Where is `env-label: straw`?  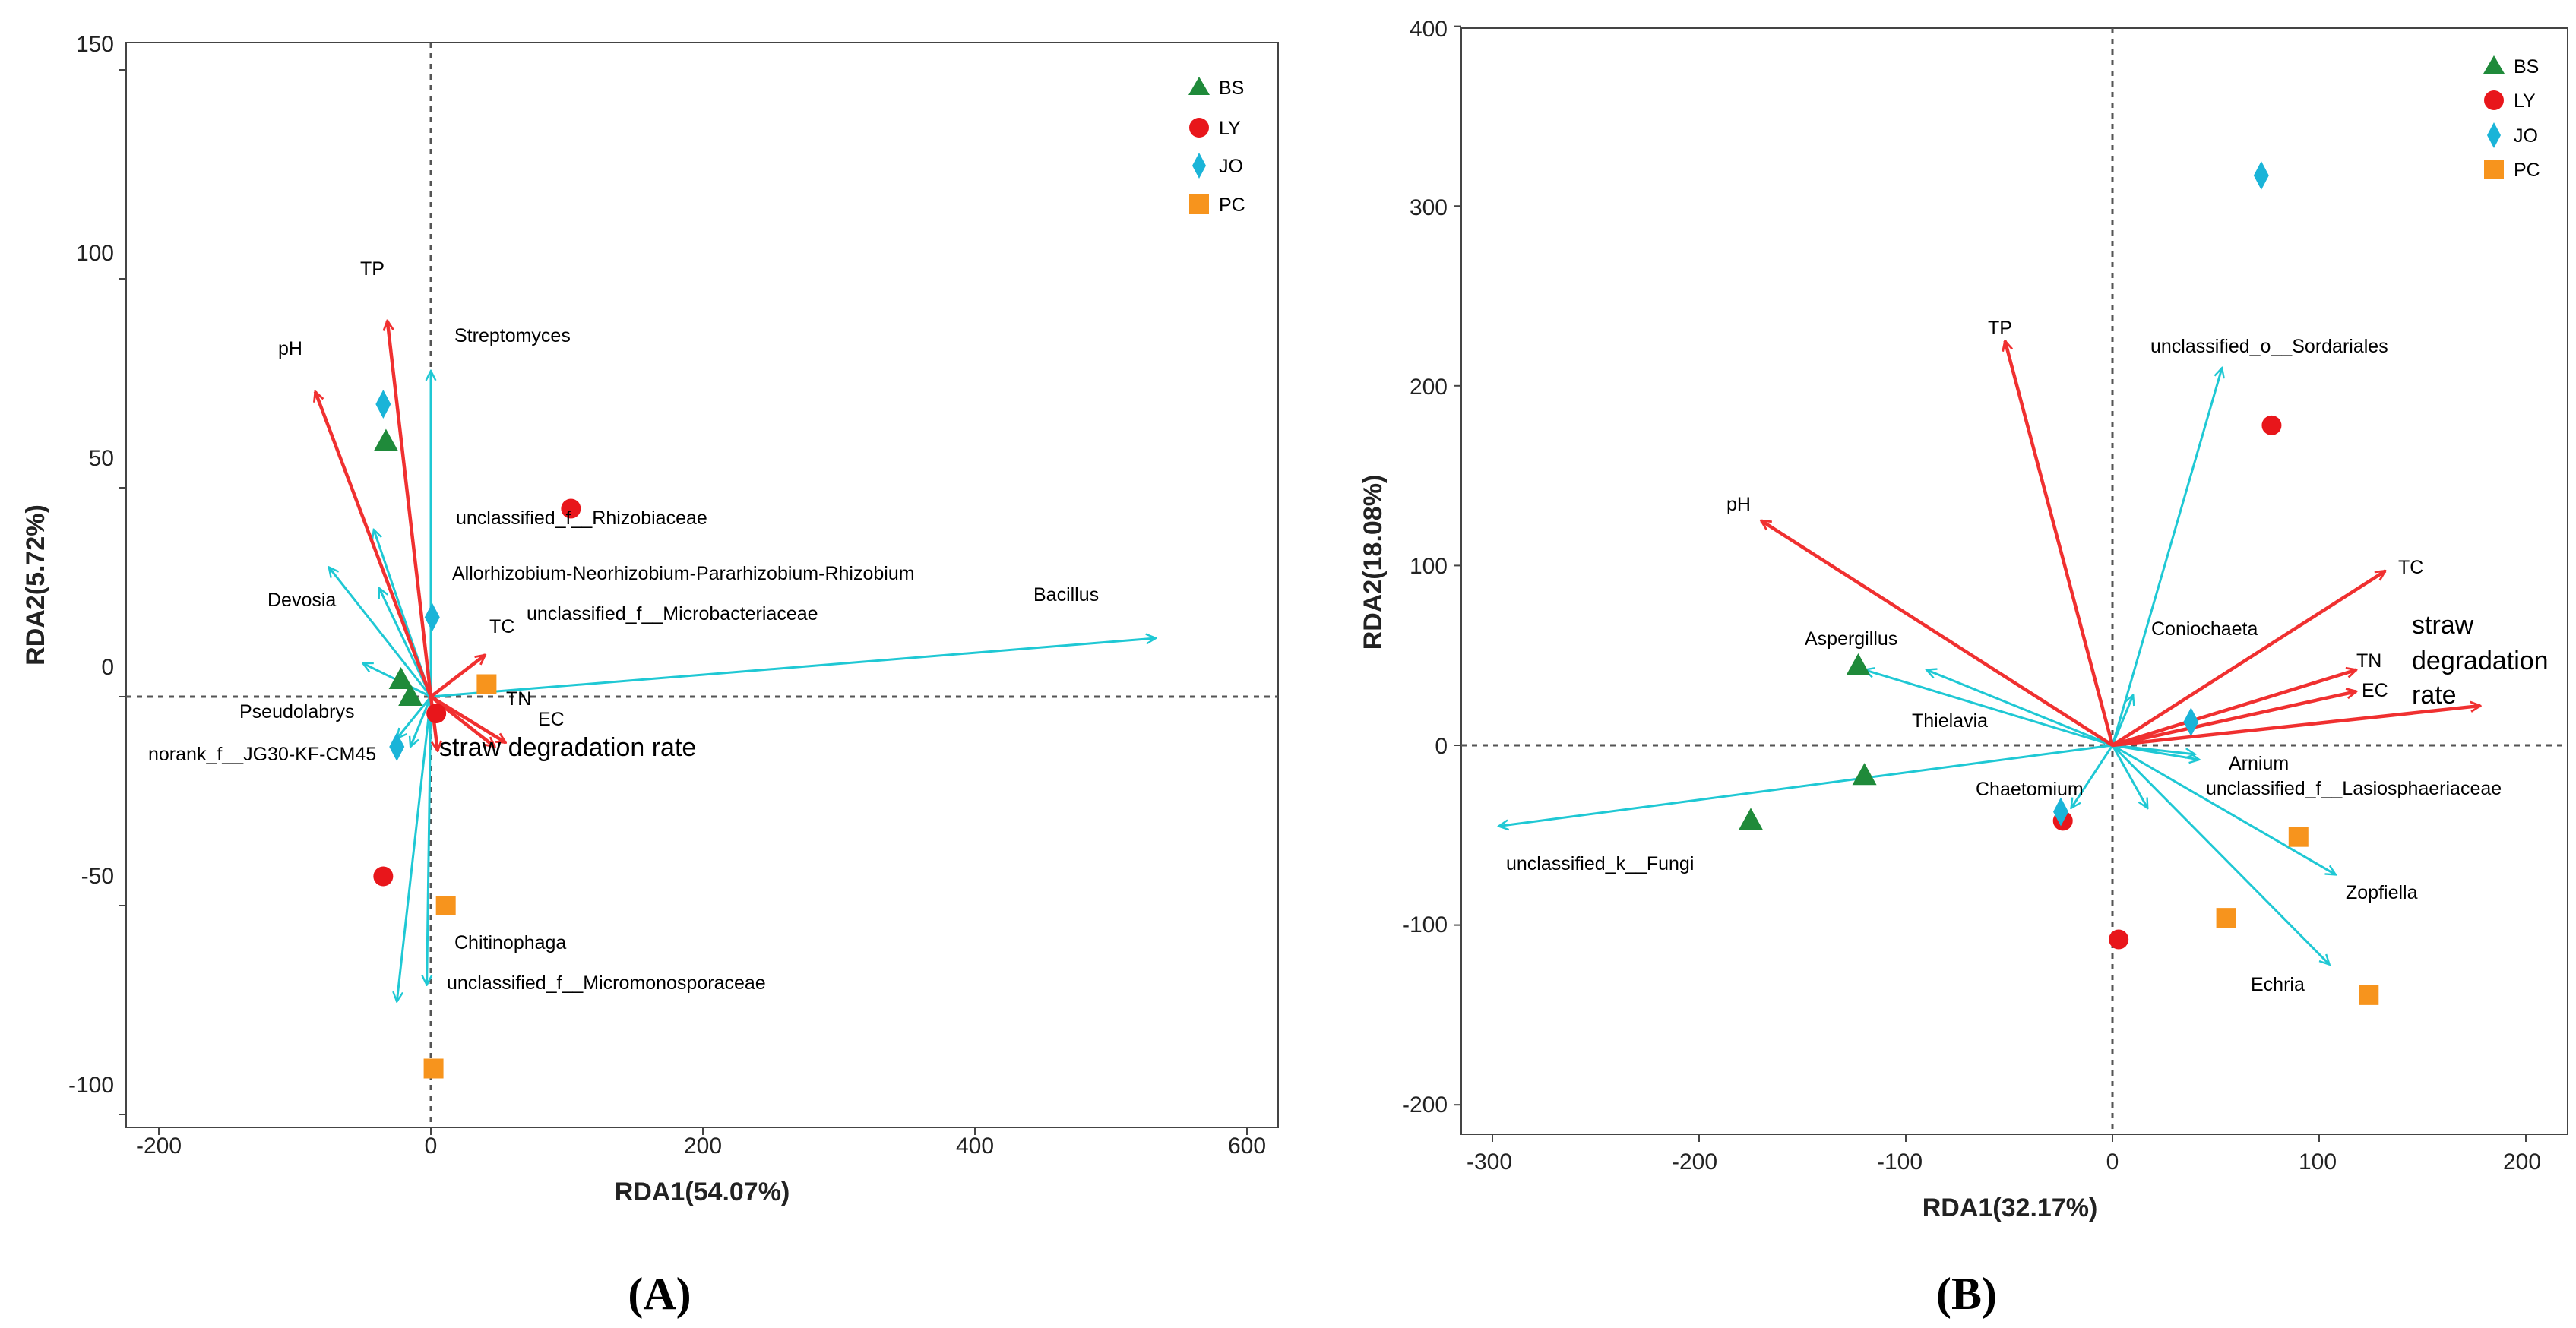 env-label: straw is located at coordinates (2443, 625).